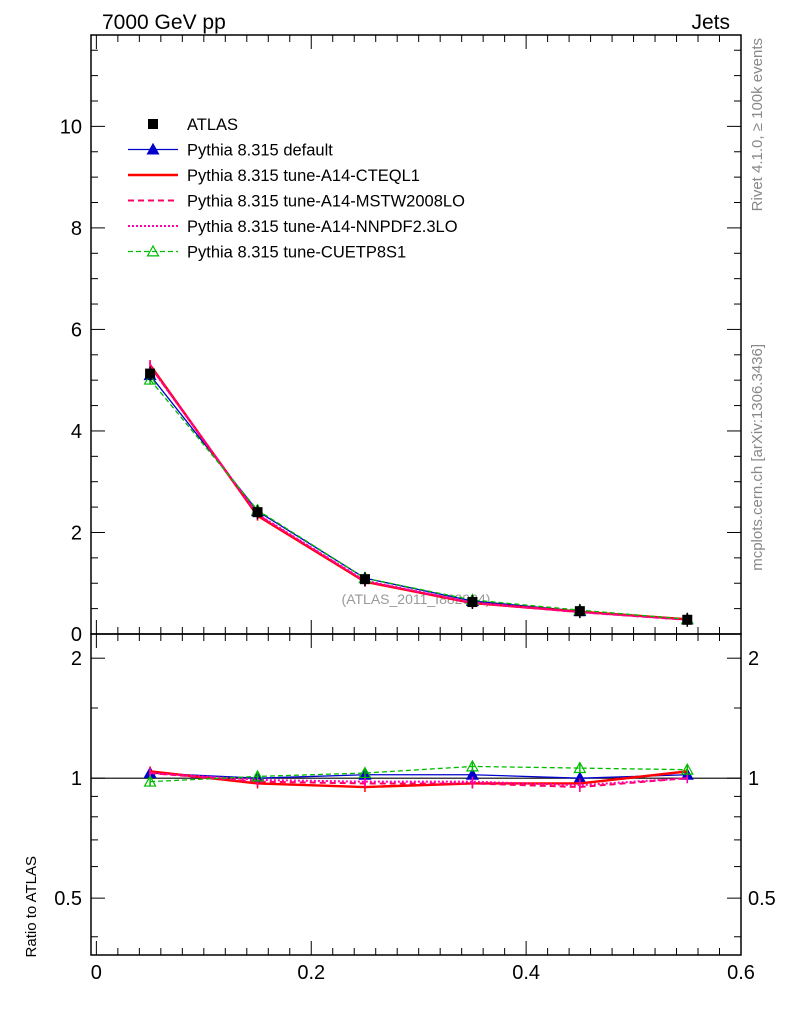  What do you see at coordinates (322, 227) in the screenshot?
I see `legend-label-pythia-8-315-tune-a14-nnpdf2-3lo: Pythia 8.315 tune-A14-NNPDF2.3LO` at bounding box center [322, 227].